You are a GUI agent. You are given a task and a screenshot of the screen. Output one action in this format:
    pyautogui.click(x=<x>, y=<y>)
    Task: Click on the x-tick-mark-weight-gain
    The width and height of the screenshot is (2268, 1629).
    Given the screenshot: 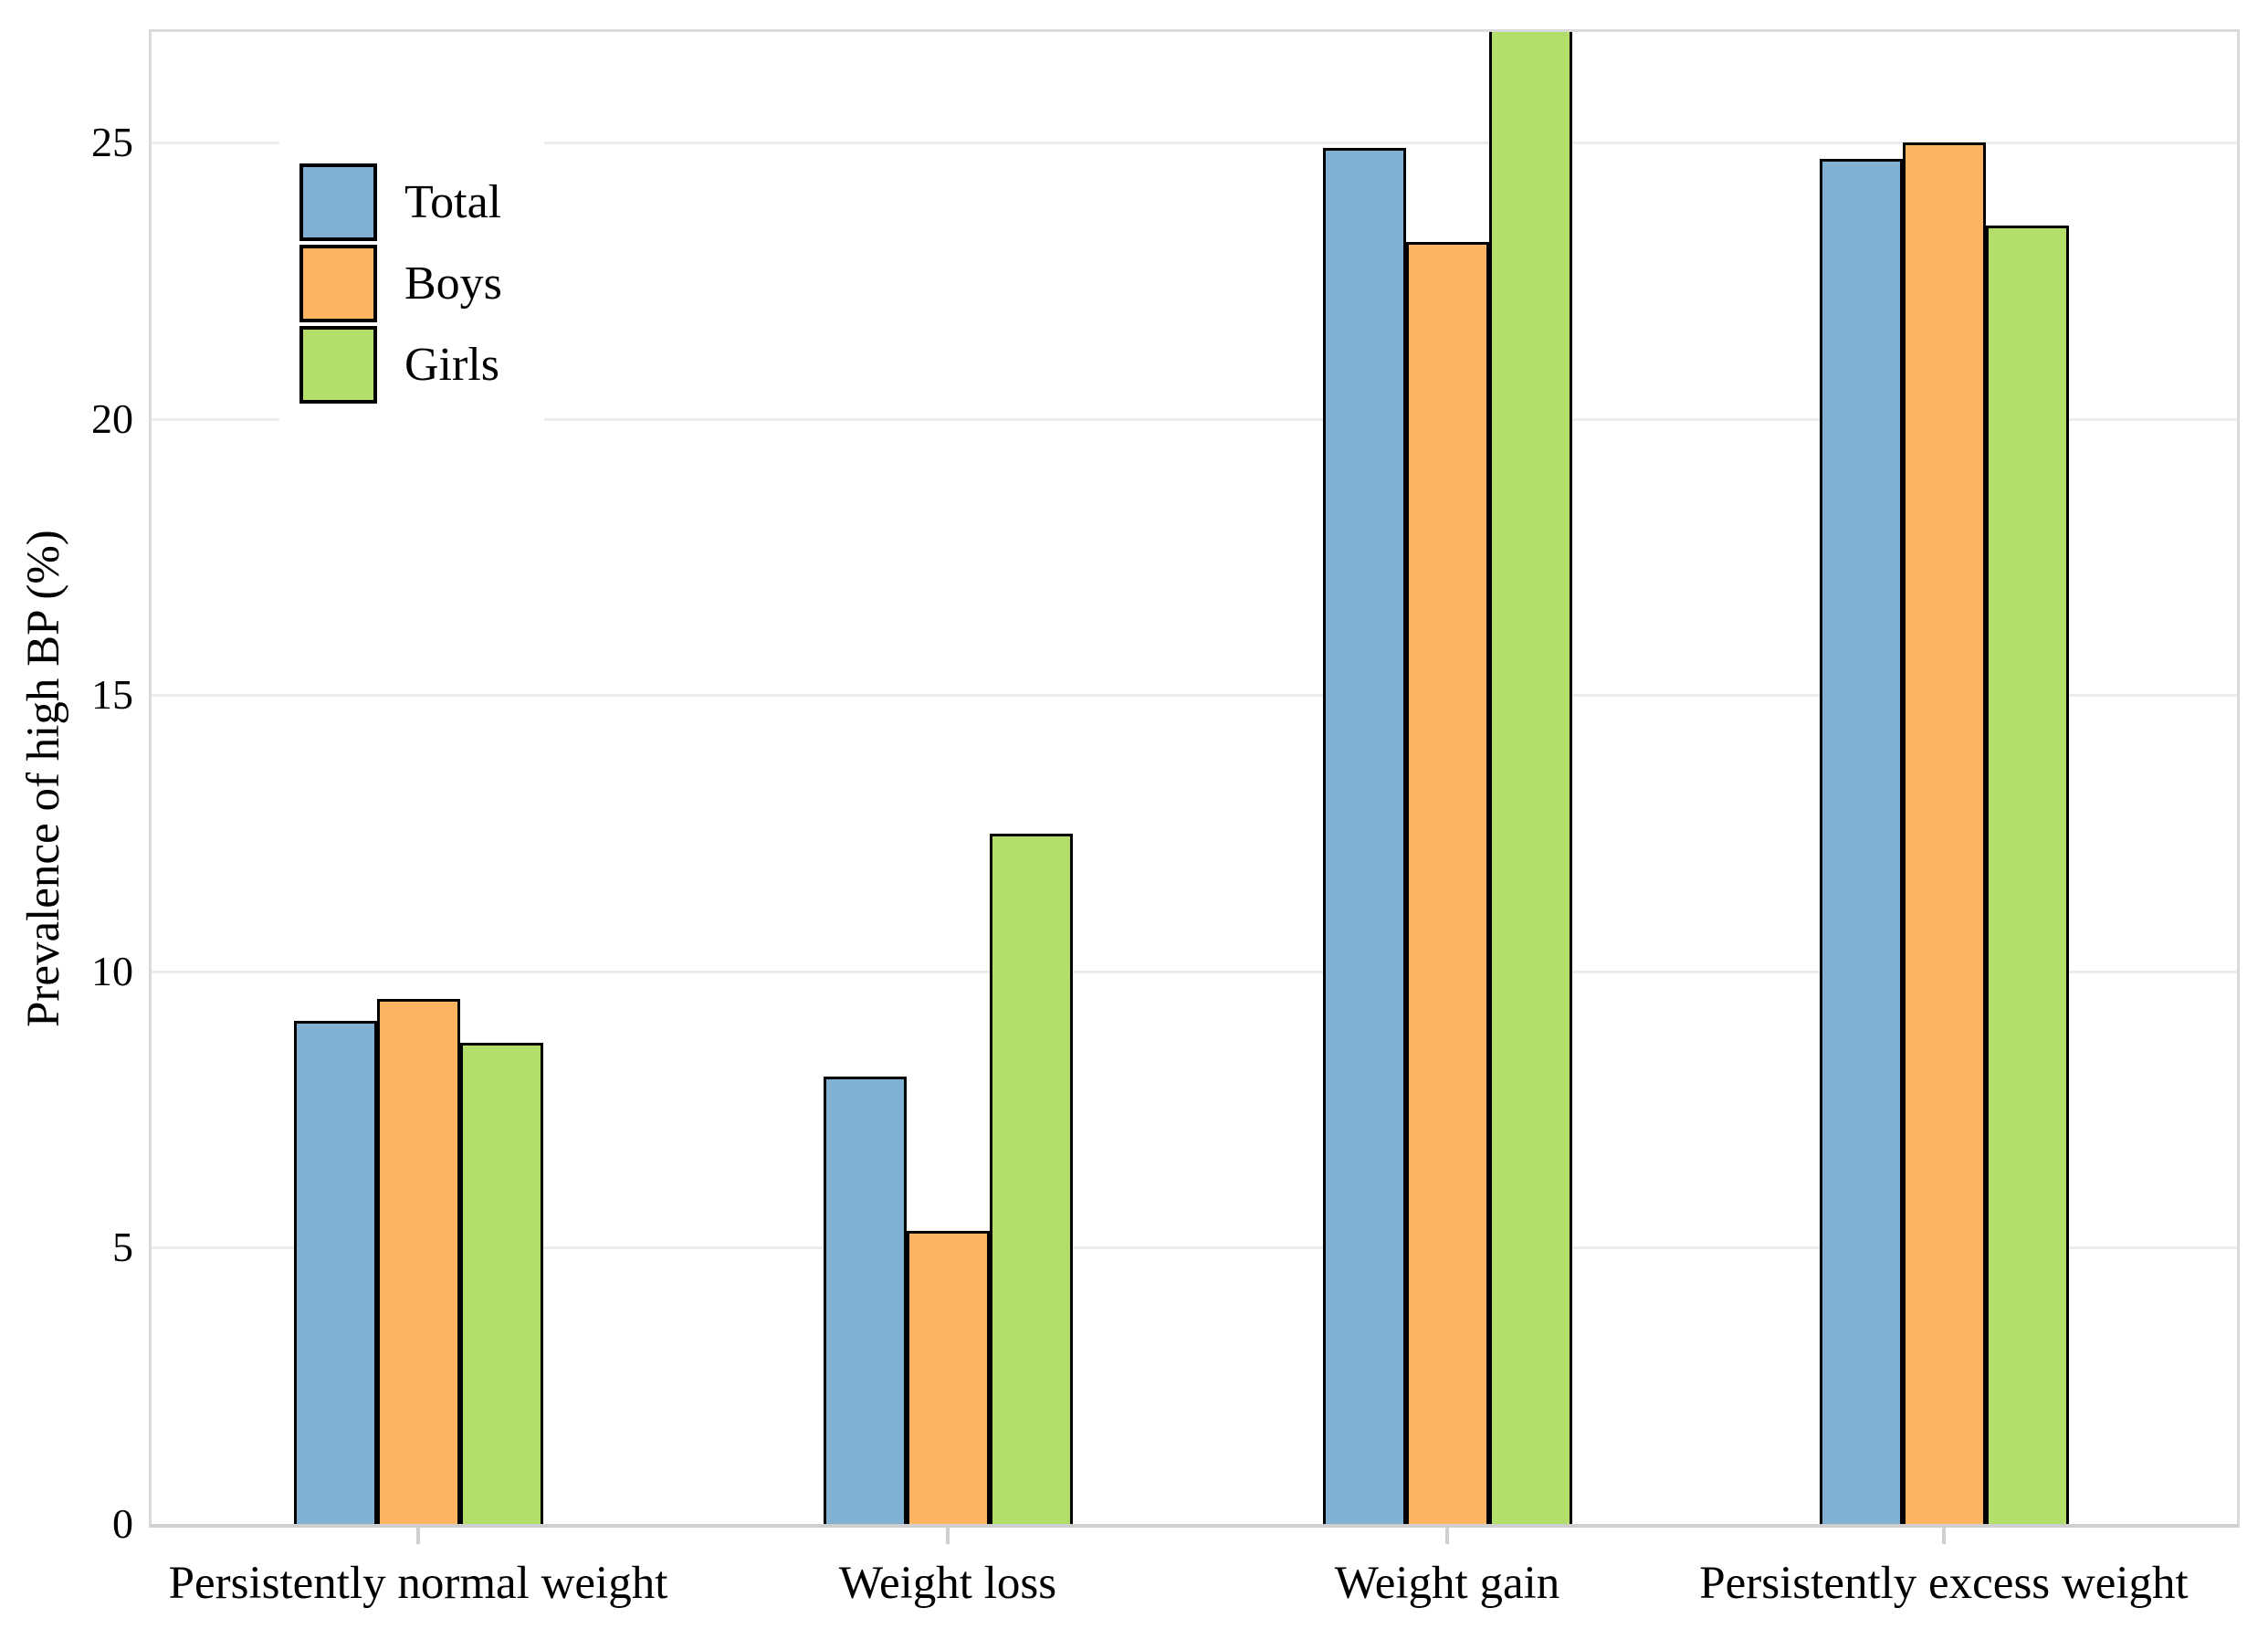 What is the action you would take?
    pyautogui.click(x=1447, y=1536)
    